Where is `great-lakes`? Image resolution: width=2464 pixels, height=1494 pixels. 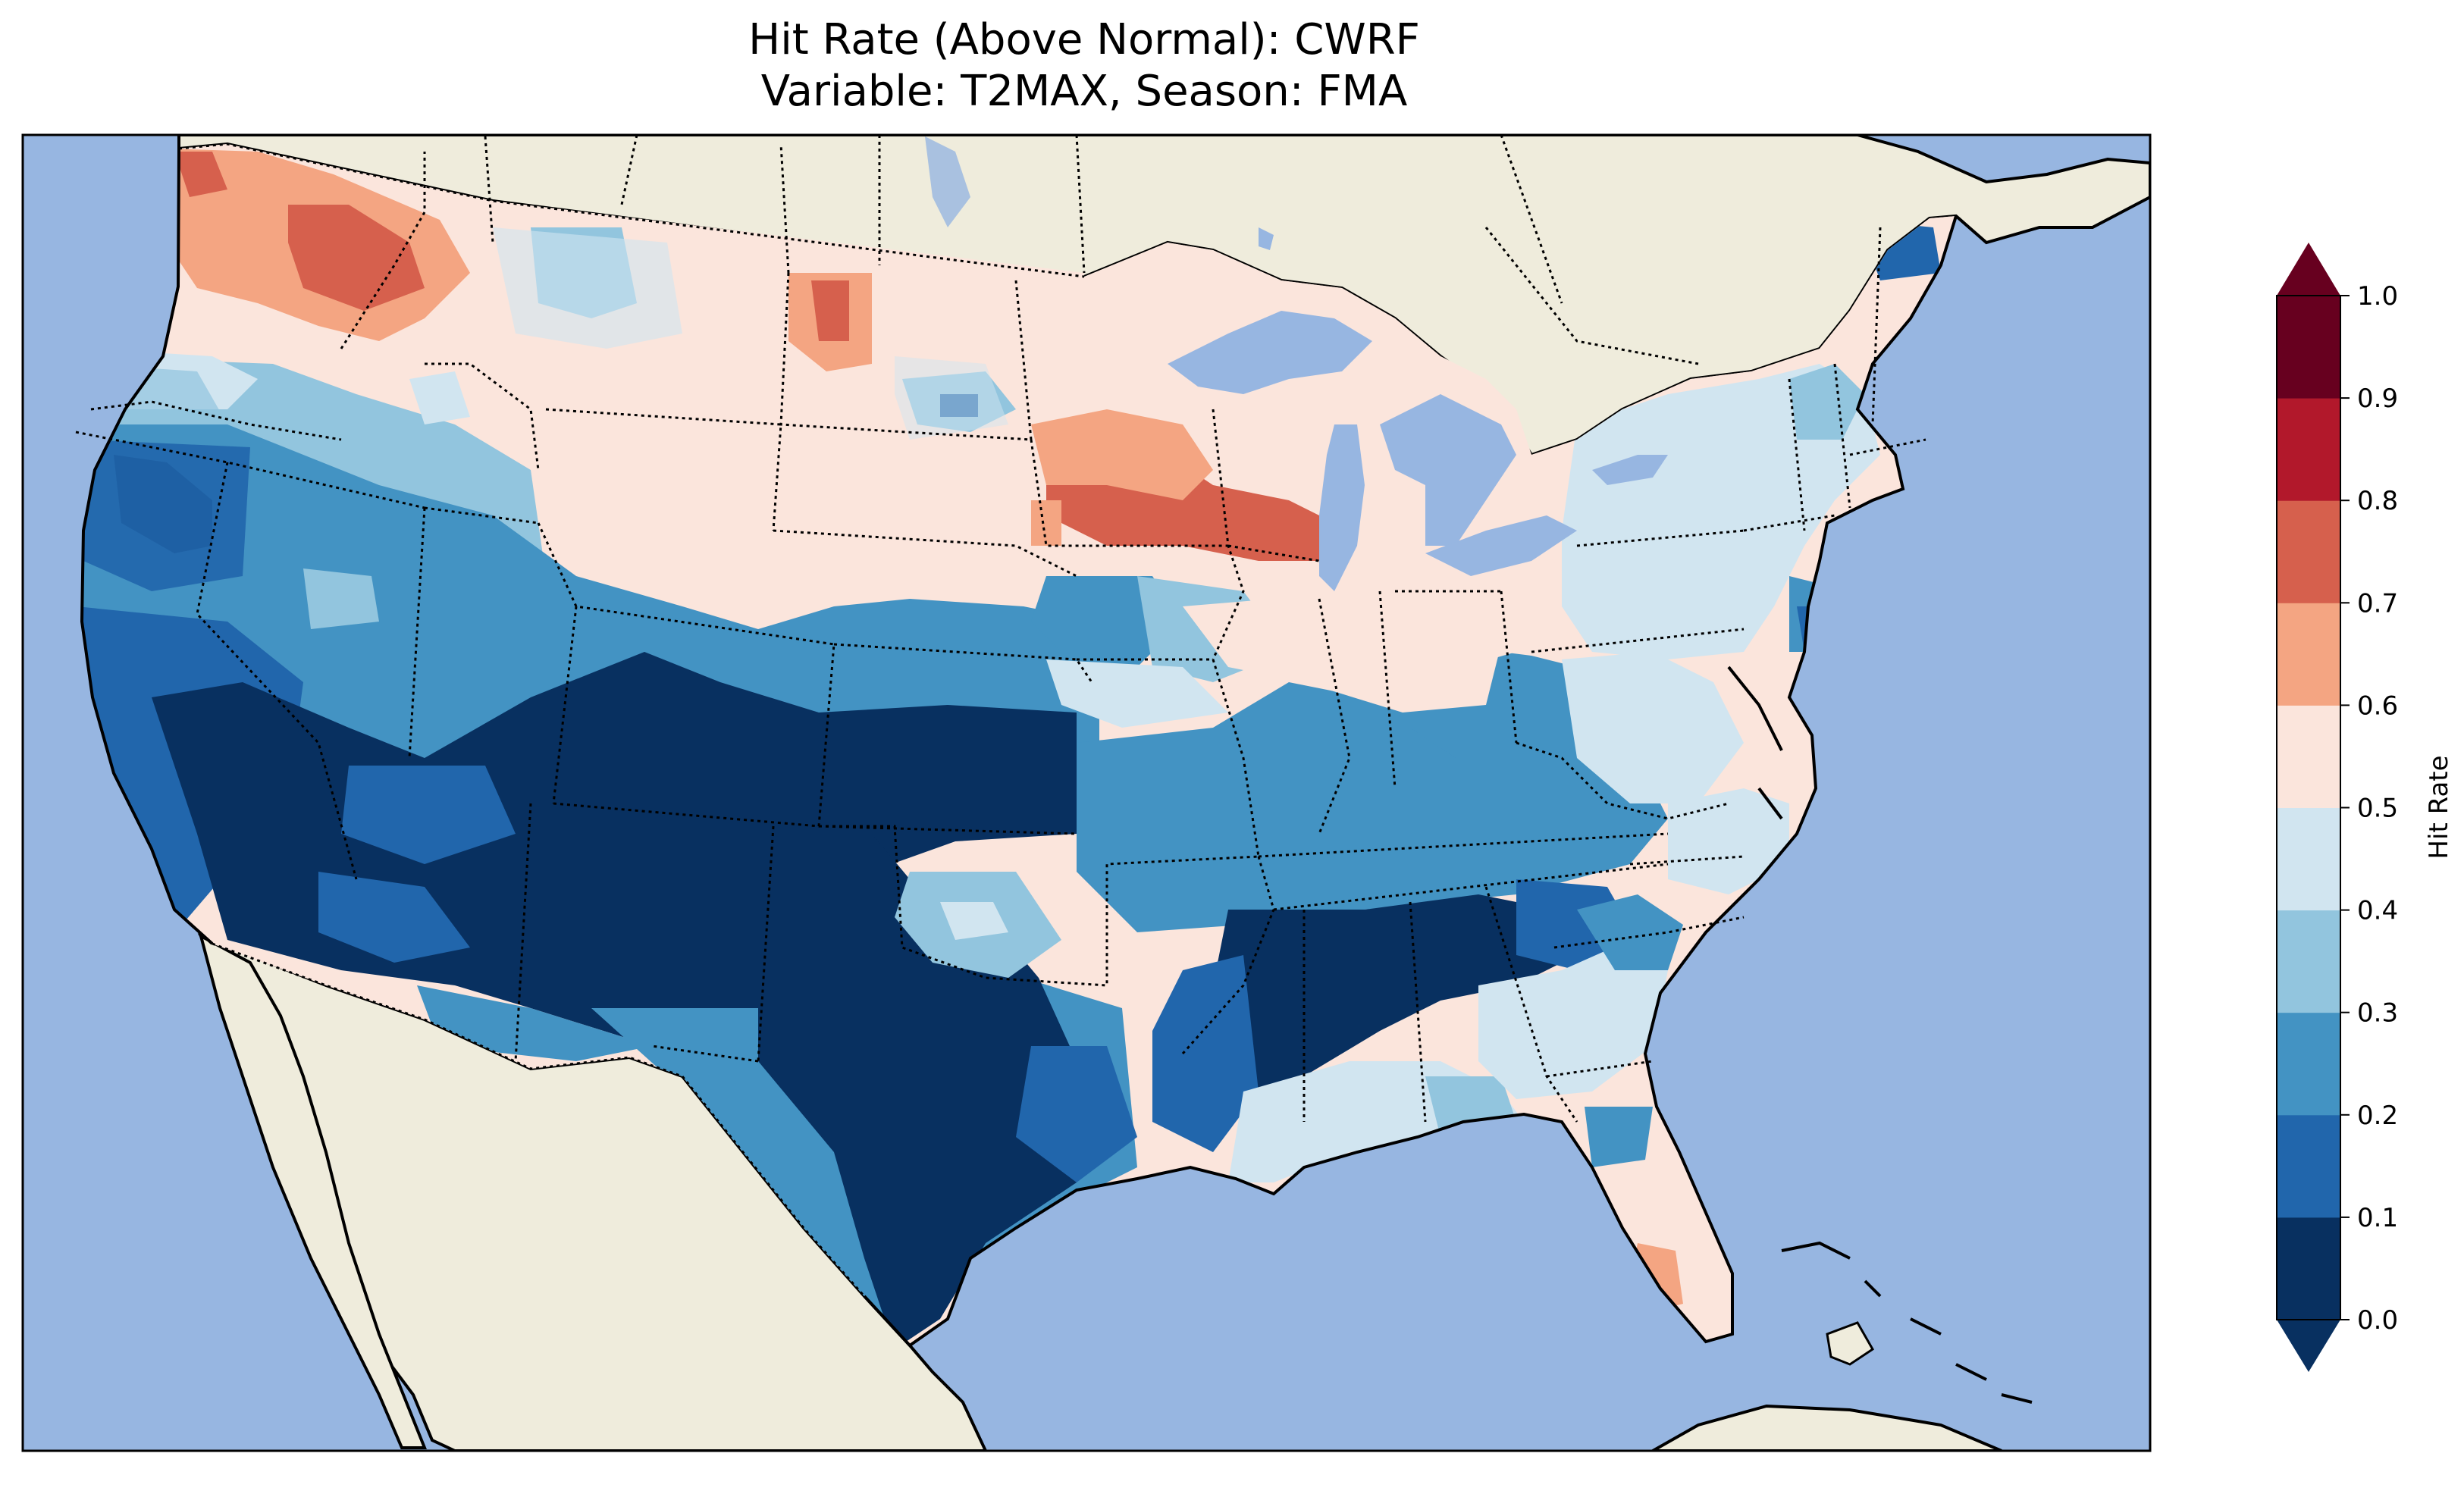
great-lakes is located at coordinates (1297, 363).